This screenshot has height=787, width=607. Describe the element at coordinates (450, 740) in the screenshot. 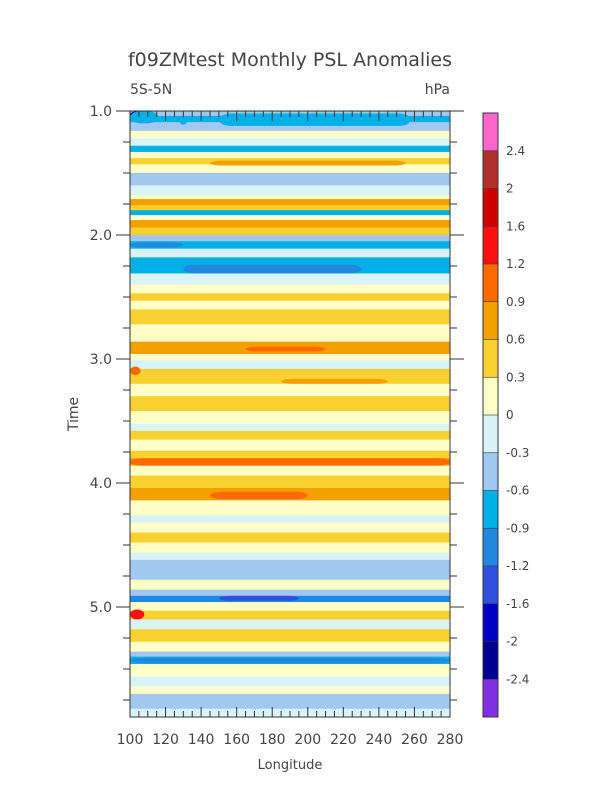

I see `x-tick-label: 280` at that location.